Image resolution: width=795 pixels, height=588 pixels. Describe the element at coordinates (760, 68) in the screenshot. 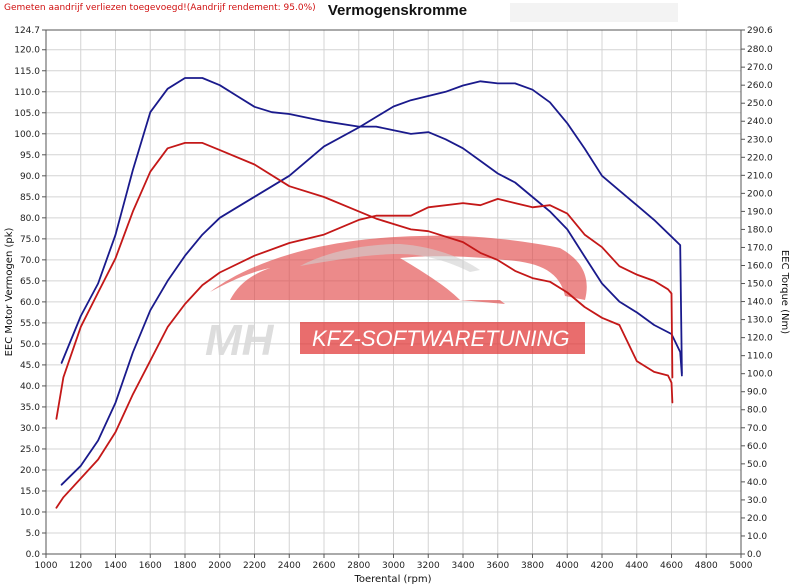

I see `y2-tick-label: 270.0` at that location.